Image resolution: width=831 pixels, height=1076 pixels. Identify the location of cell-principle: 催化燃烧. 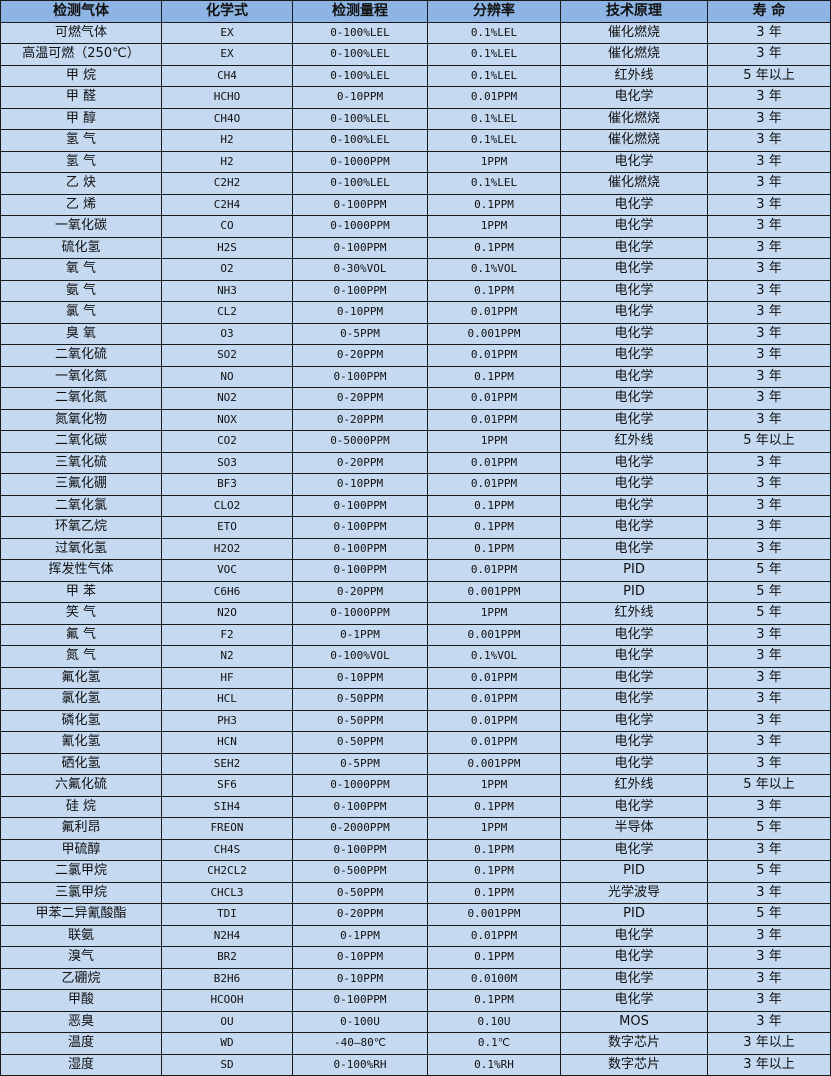
(634, 32).